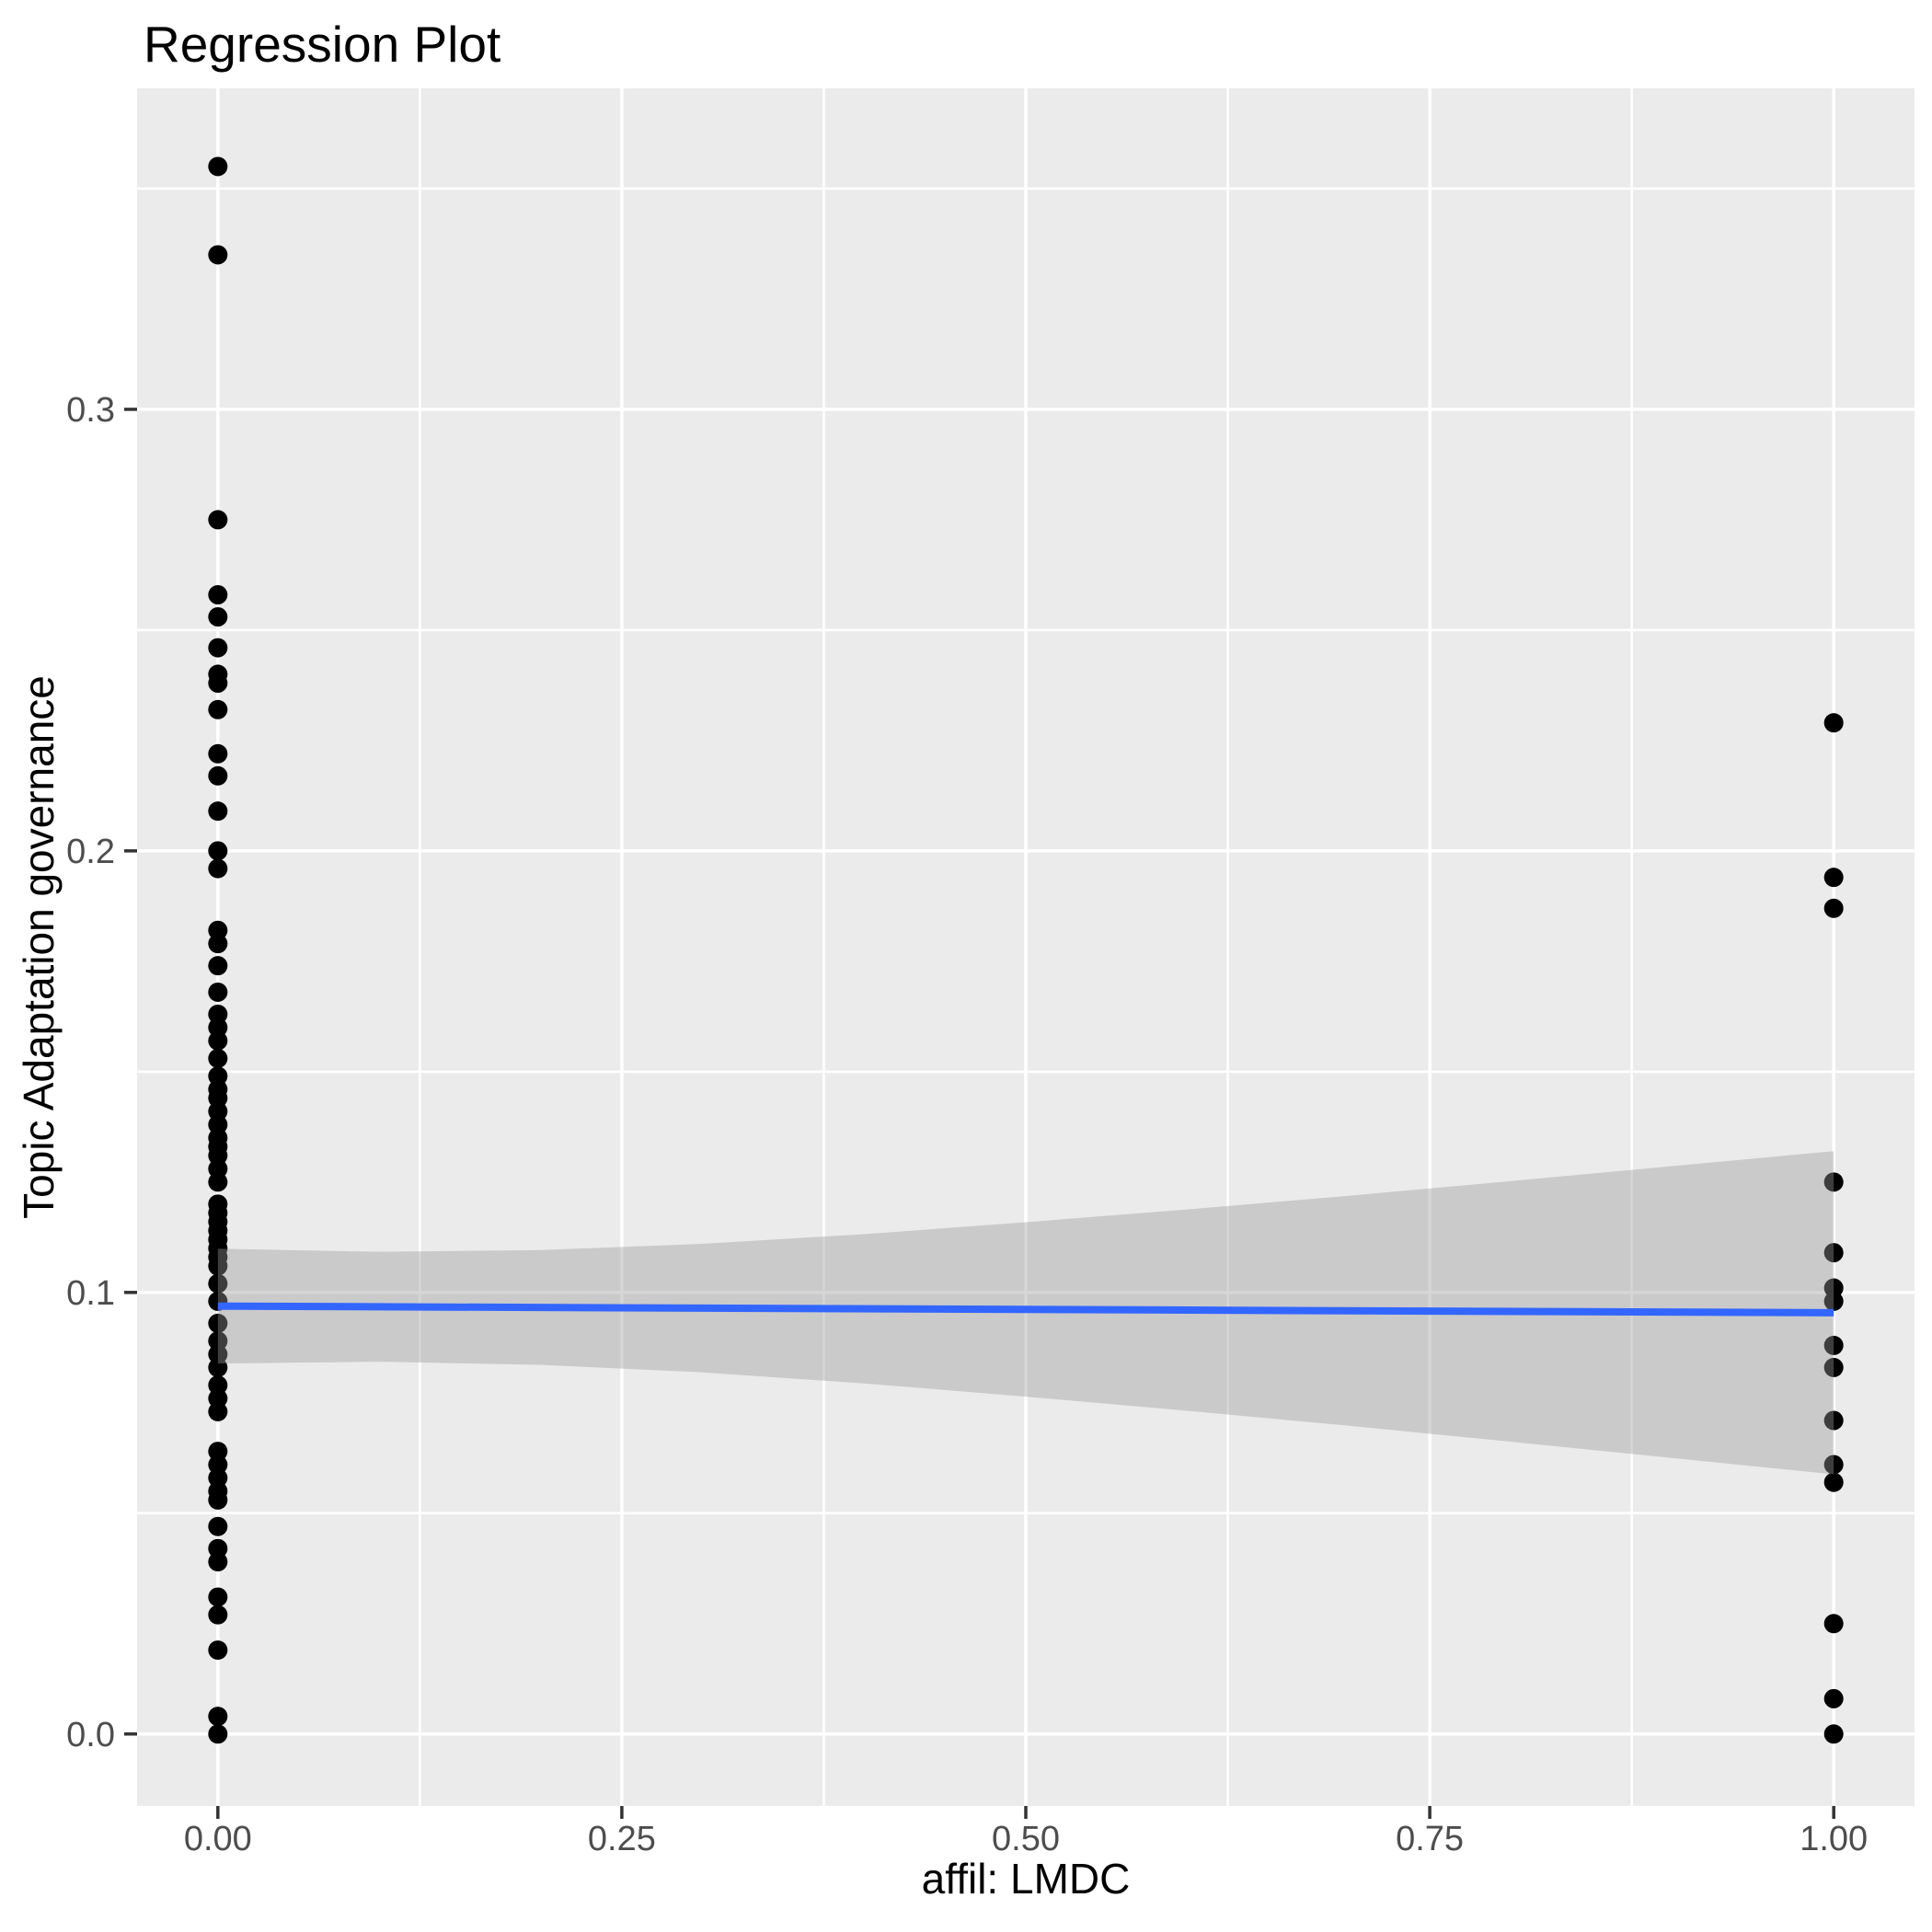 The image size is (1932, 1932). I want to click on x-axis-title: affil: LMDC, so click(1026, 1879).